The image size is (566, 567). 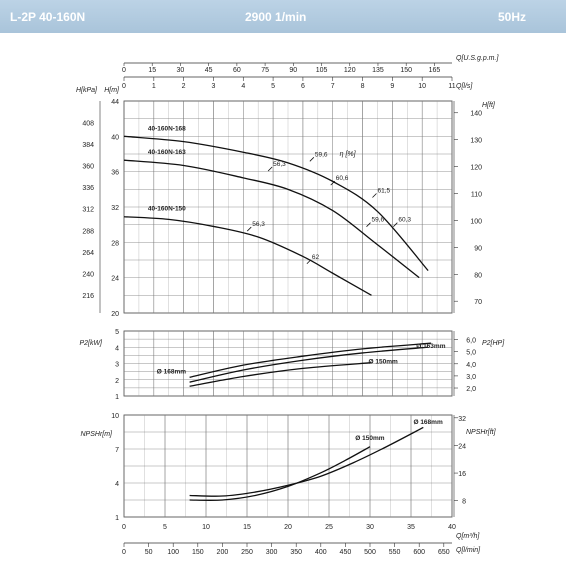 What do you see at coordinates (378, 70) in the screenshot?
I see `flow-gpm-tick-label: 135` at bounding box center [378, 70].